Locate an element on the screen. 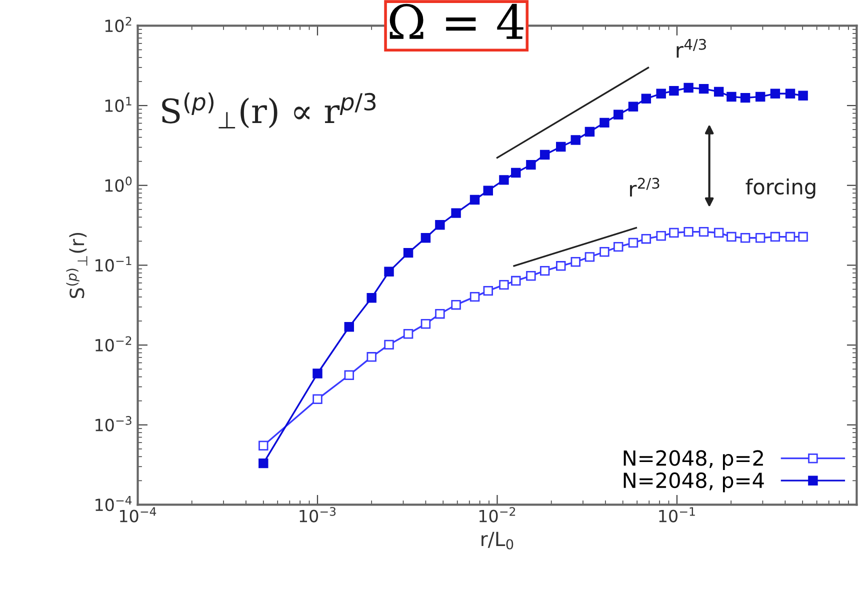 Image resolution: width=861 pixels, height=598 pixels. y-tick-label: 10$^{−1}$ is located at coordinates (114, 264).